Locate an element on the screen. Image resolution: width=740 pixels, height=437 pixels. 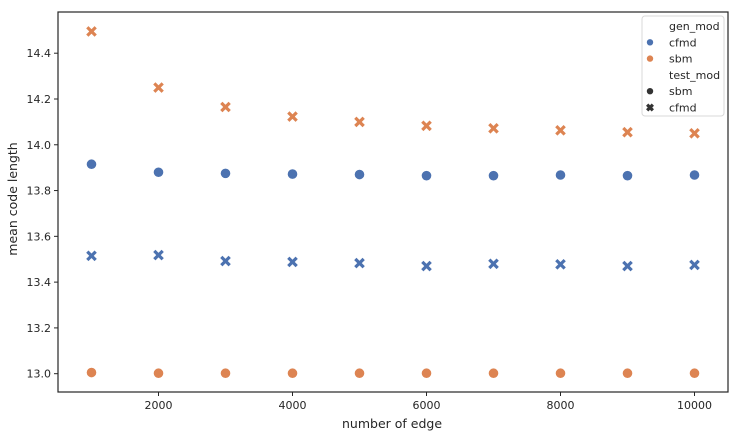
y-tick-label: 13.0 is located at coordinates (39, 374).